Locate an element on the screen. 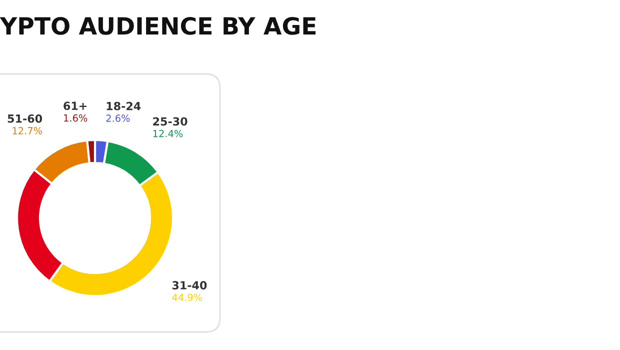 The height and width of the screenshot is (350, 620). data-label: 12.7% is located at coordinates (27, 130).